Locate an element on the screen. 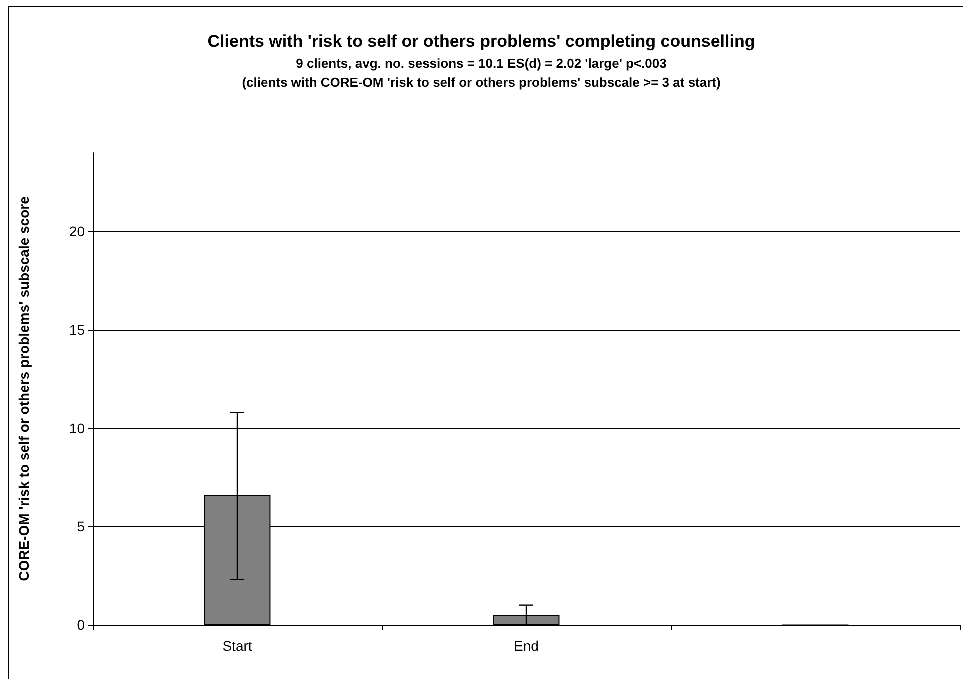 This screenshot has height=679, width=963. y-axis-title: CORE-OM 'risk to self or others problems' subscale score is located at coordinates (24, 389).